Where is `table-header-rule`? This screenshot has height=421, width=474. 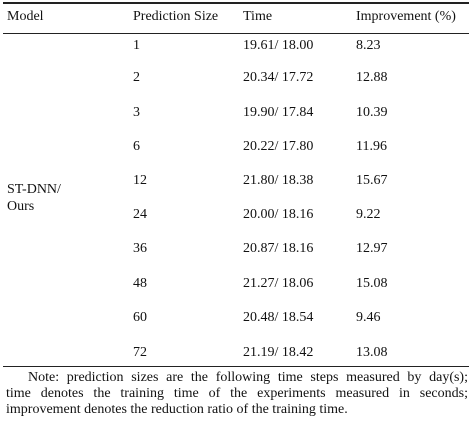
table-header-rule is located at coordinates (236, 33).